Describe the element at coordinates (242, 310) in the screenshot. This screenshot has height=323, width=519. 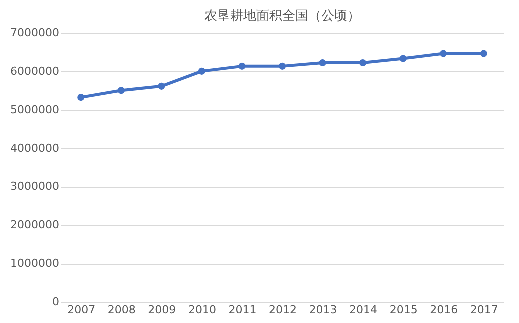
I see `x-tick-label: 2011` at that location.